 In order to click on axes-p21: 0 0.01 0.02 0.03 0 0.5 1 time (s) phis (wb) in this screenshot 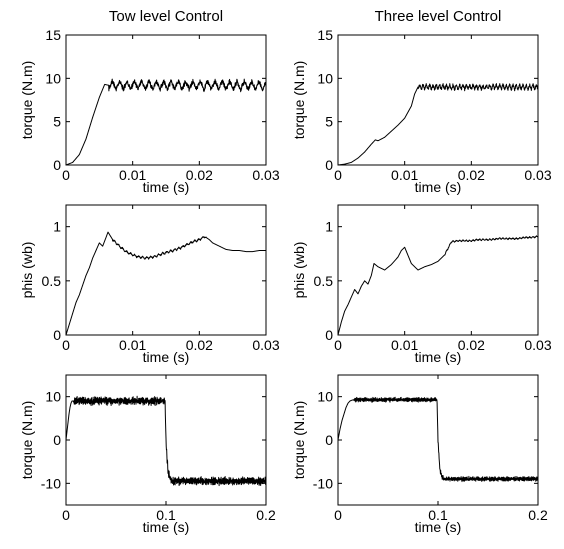, I will do `click(149, 284)`.